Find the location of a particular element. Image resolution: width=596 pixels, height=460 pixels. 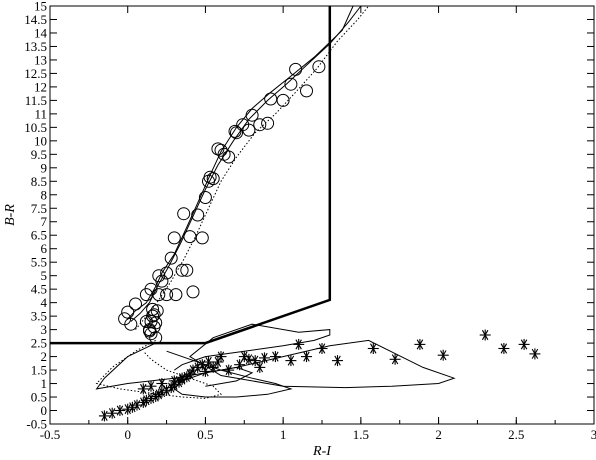

y-tick-label-27: 13 is located at coordinates (40, 59).